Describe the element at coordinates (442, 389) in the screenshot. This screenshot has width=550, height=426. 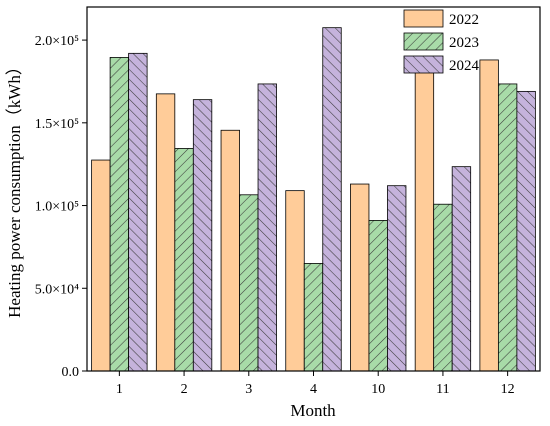
I see `x-tick-label: 11` at that location.